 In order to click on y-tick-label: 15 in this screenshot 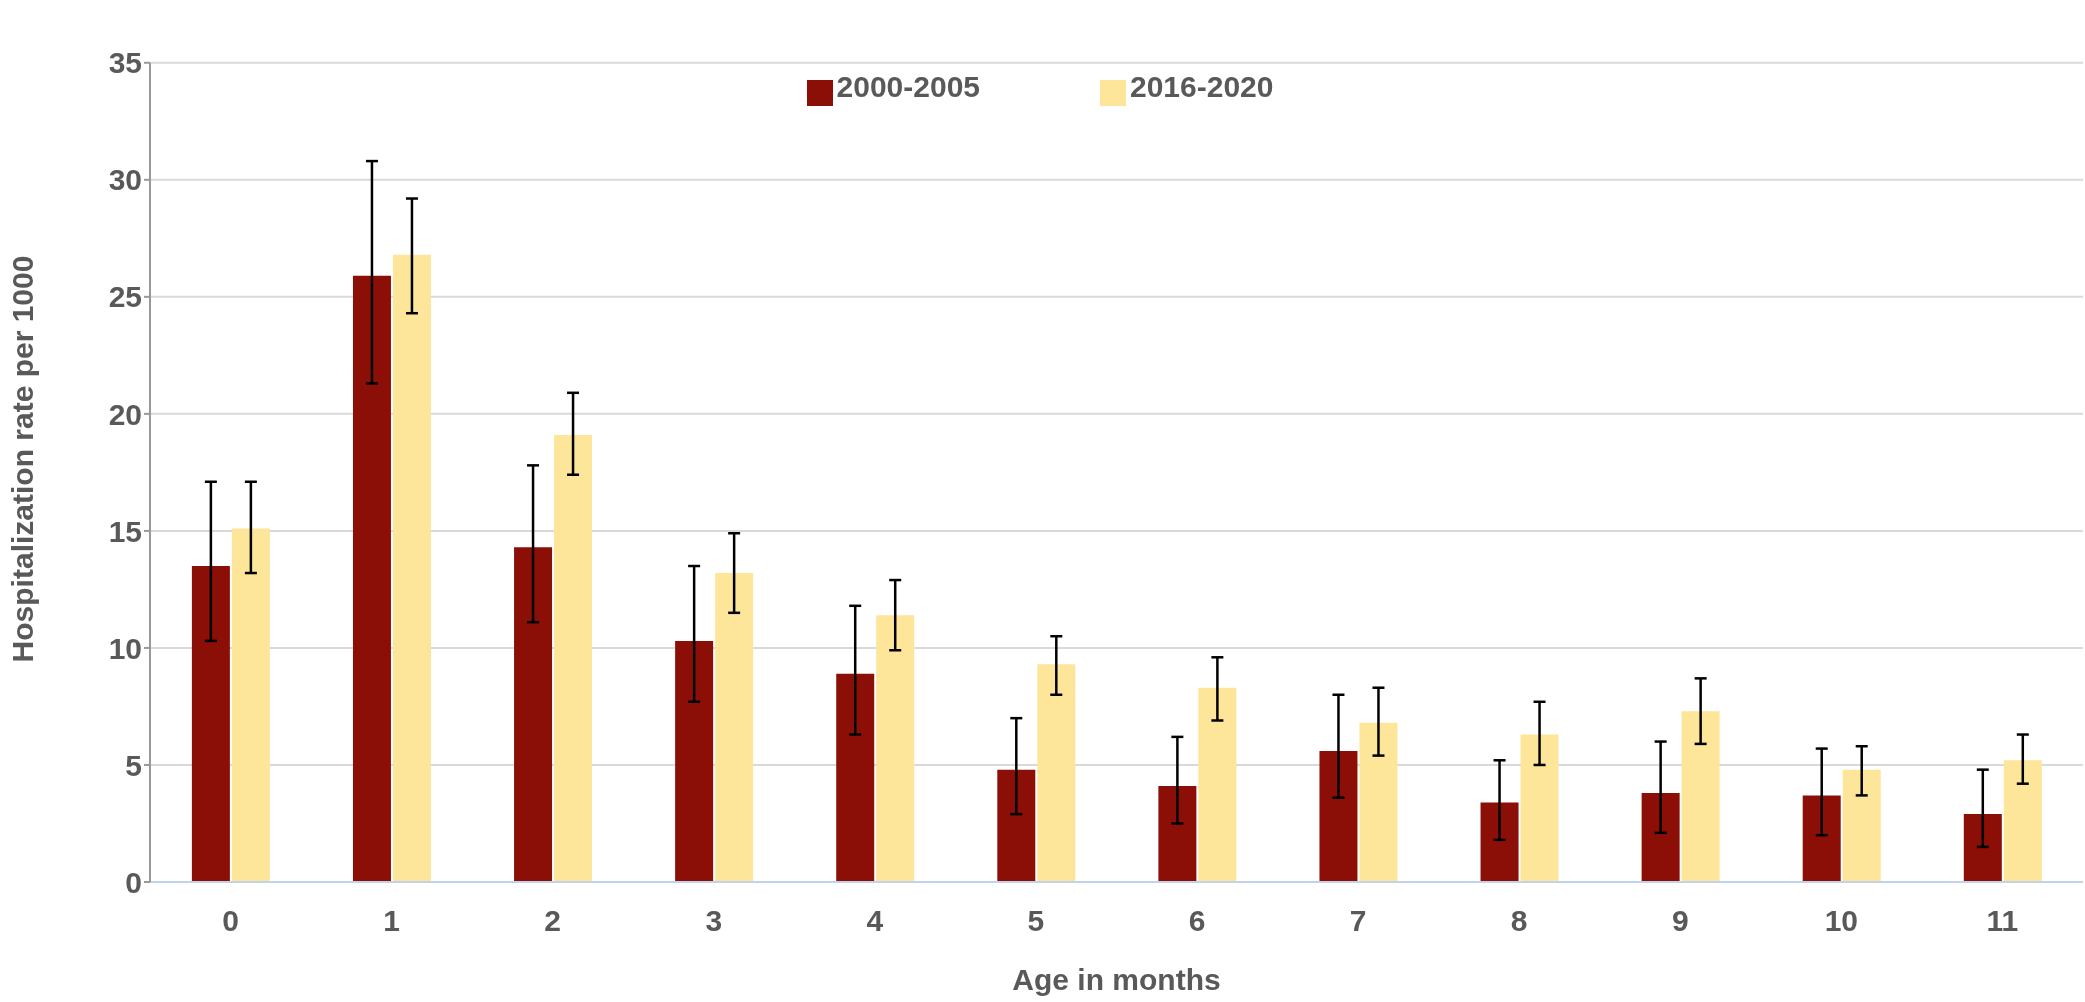, I will do `click(125, 531)`.